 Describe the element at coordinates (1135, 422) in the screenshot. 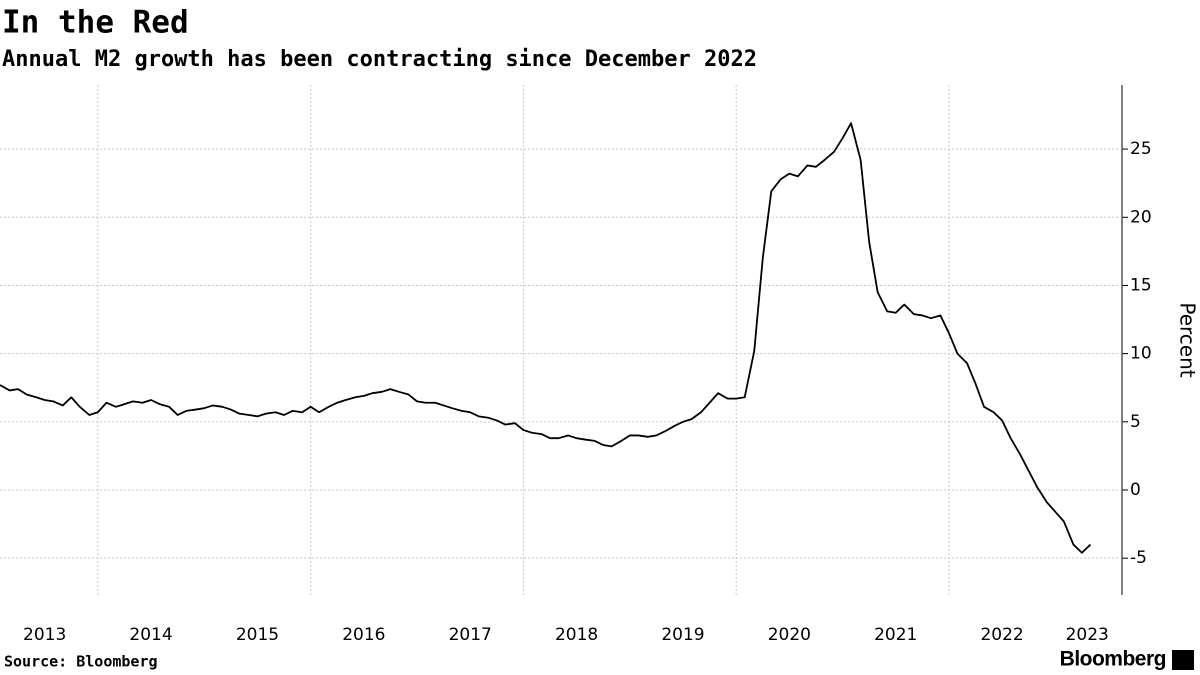

I see `y-tick-label: 5` at that location.